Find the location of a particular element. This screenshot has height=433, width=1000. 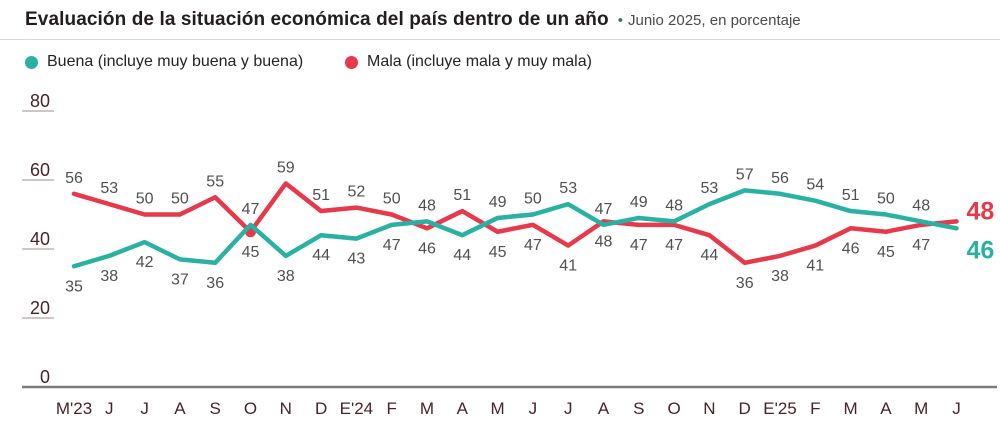

mala-value-label: 48 is located at coordinates (604, 241).